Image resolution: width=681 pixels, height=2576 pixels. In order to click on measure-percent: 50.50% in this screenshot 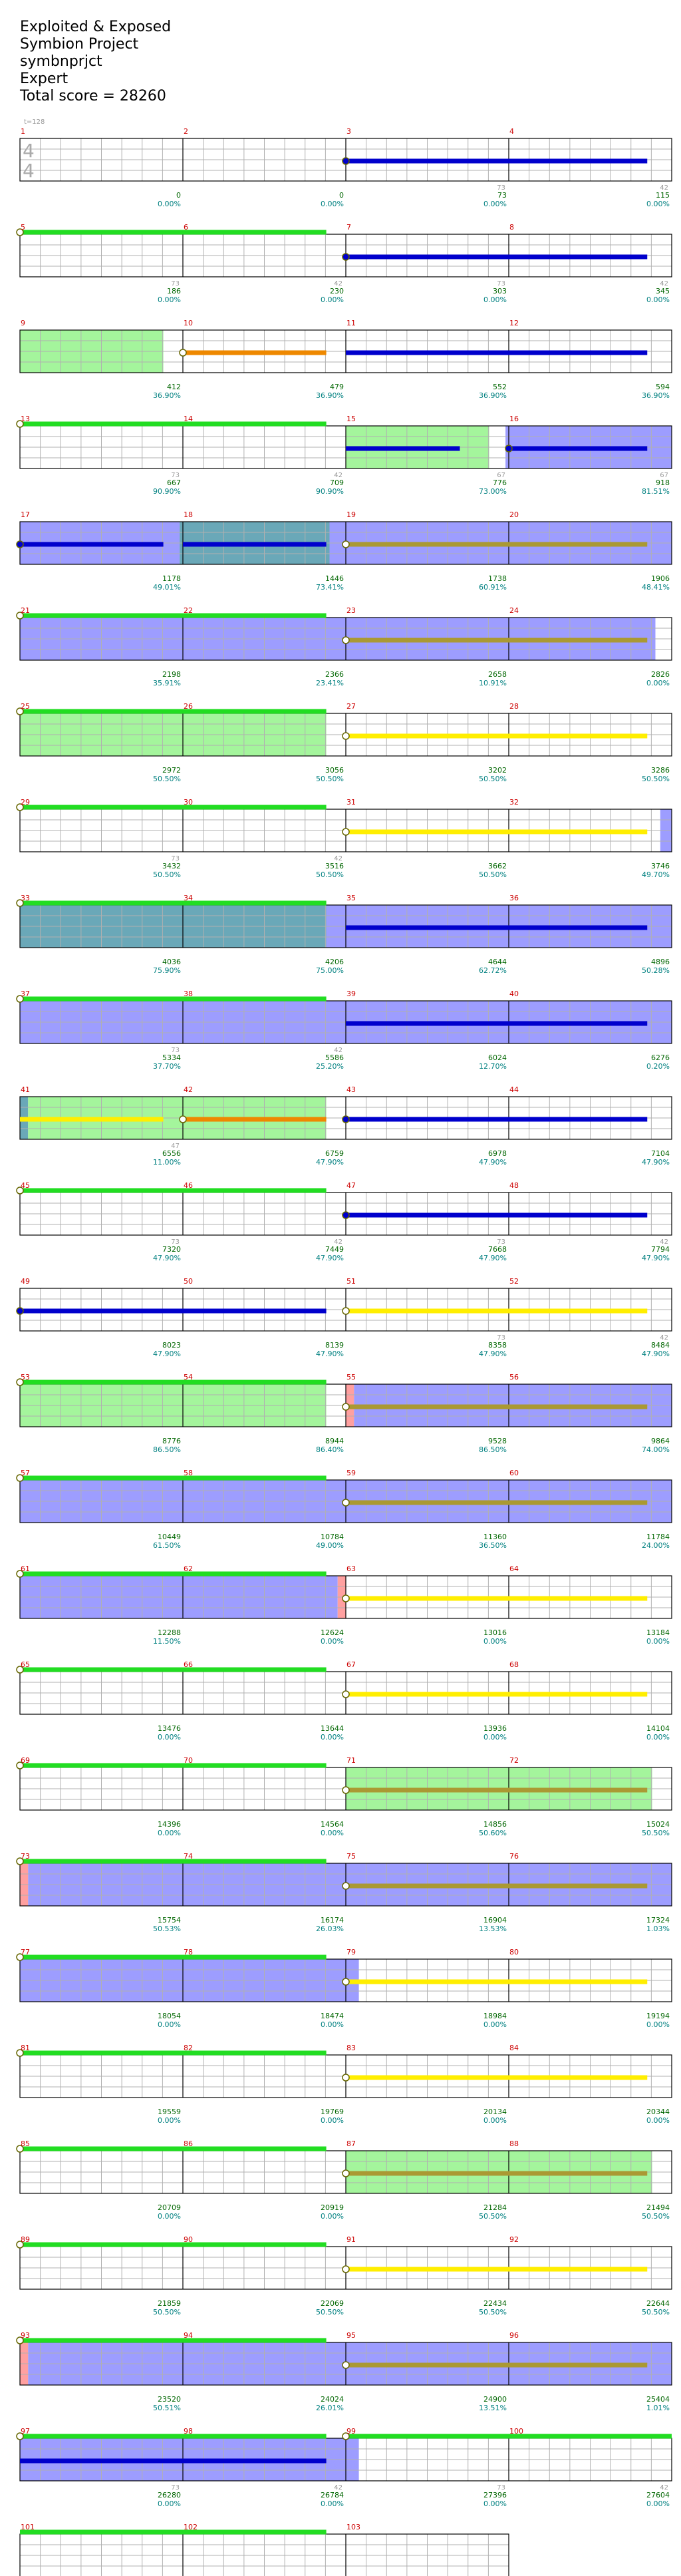, I will do `click(656, 2216)`.